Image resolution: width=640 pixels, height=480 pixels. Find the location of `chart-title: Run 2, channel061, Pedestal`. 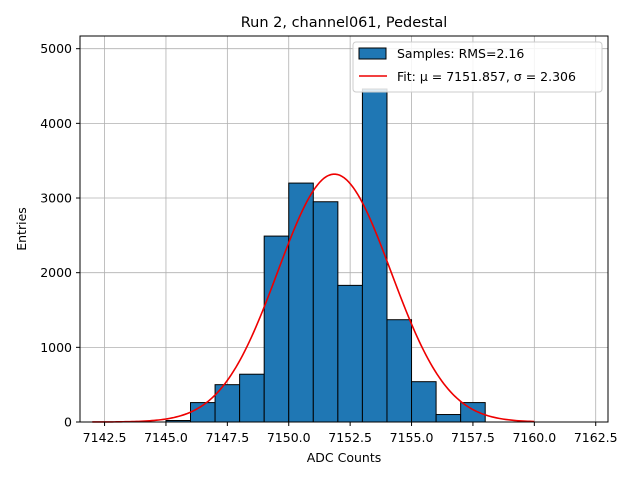

chart-title: Run 2, channel061, Pedestal is located at coordinates (344, 23).